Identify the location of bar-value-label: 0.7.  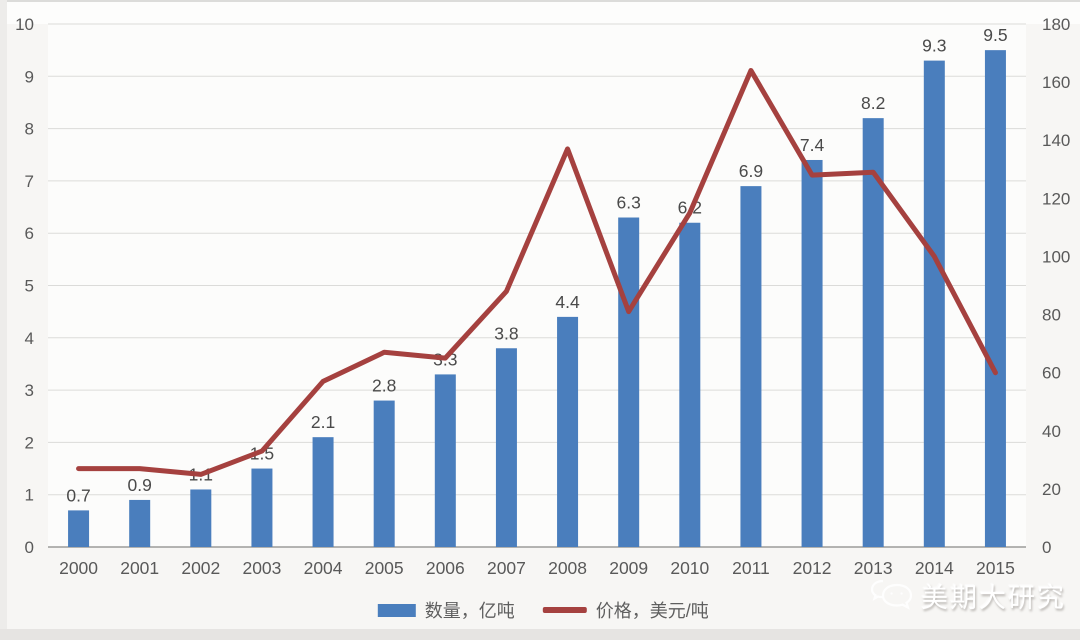
(78, 495).